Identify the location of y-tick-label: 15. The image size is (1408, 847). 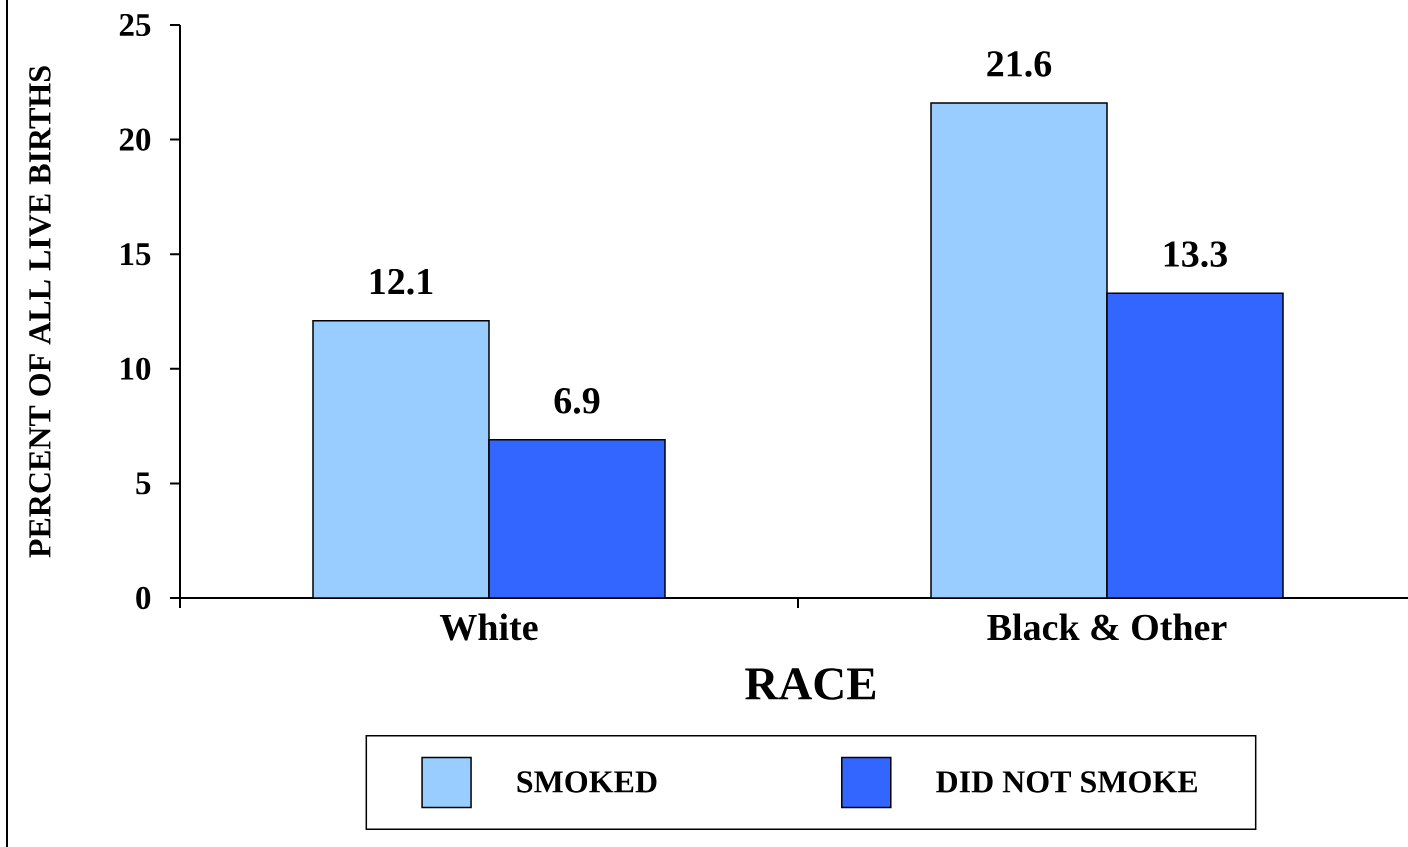
(136, 254).